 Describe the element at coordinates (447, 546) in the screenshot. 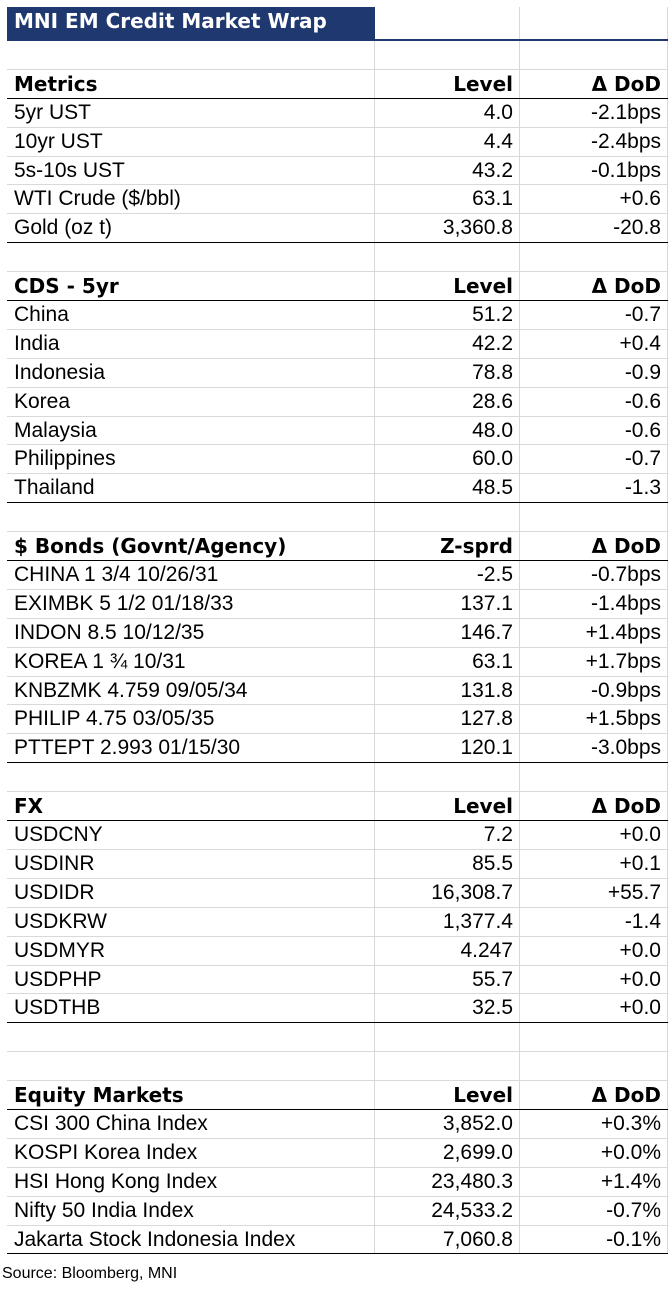

I see `level-column-header: Z-sprd` at that location.